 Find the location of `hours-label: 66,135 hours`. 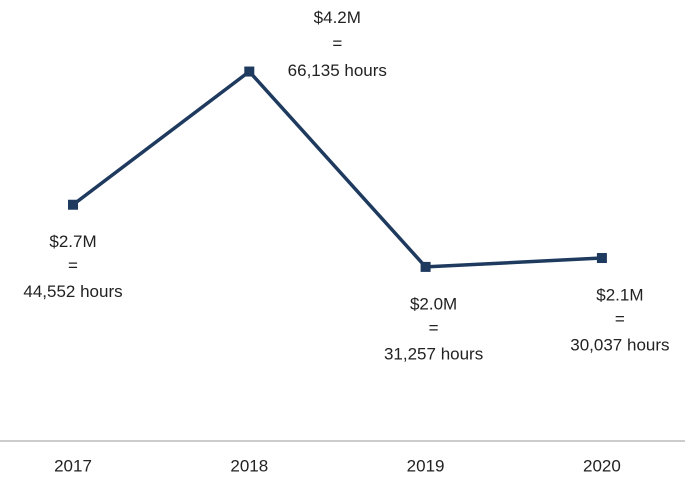

hours-label: 66,135 hours is located at coordinates (337, 70).